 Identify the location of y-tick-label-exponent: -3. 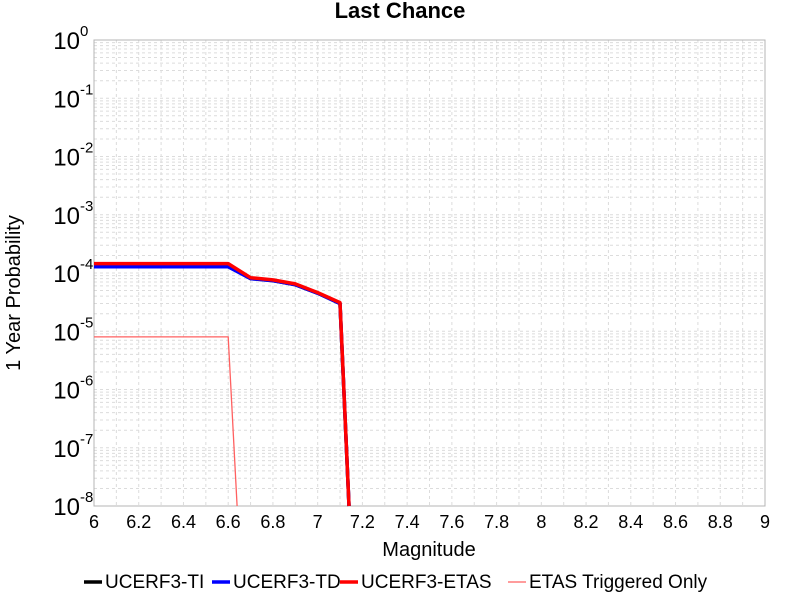
(86, 206).